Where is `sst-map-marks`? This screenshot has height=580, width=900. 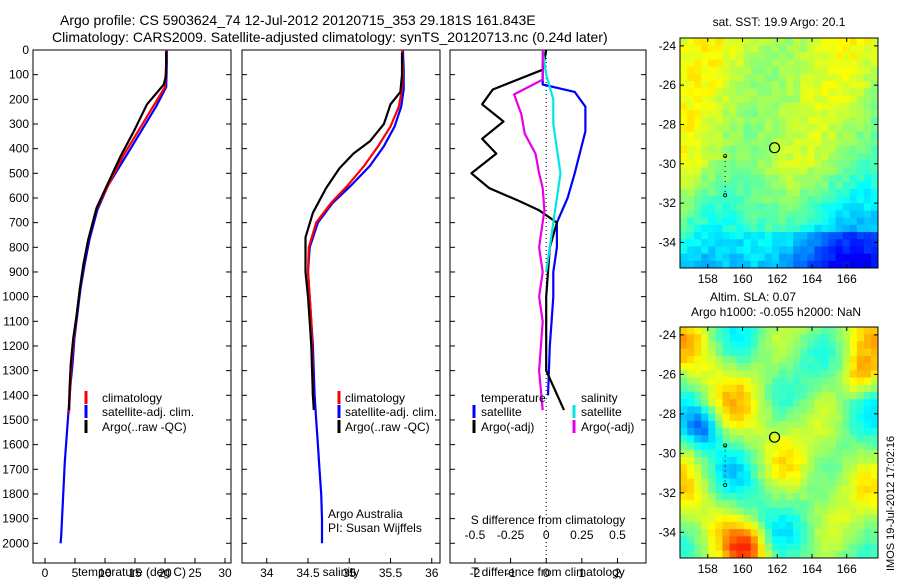
sst-map-marks is located at coordinates (752, 170).